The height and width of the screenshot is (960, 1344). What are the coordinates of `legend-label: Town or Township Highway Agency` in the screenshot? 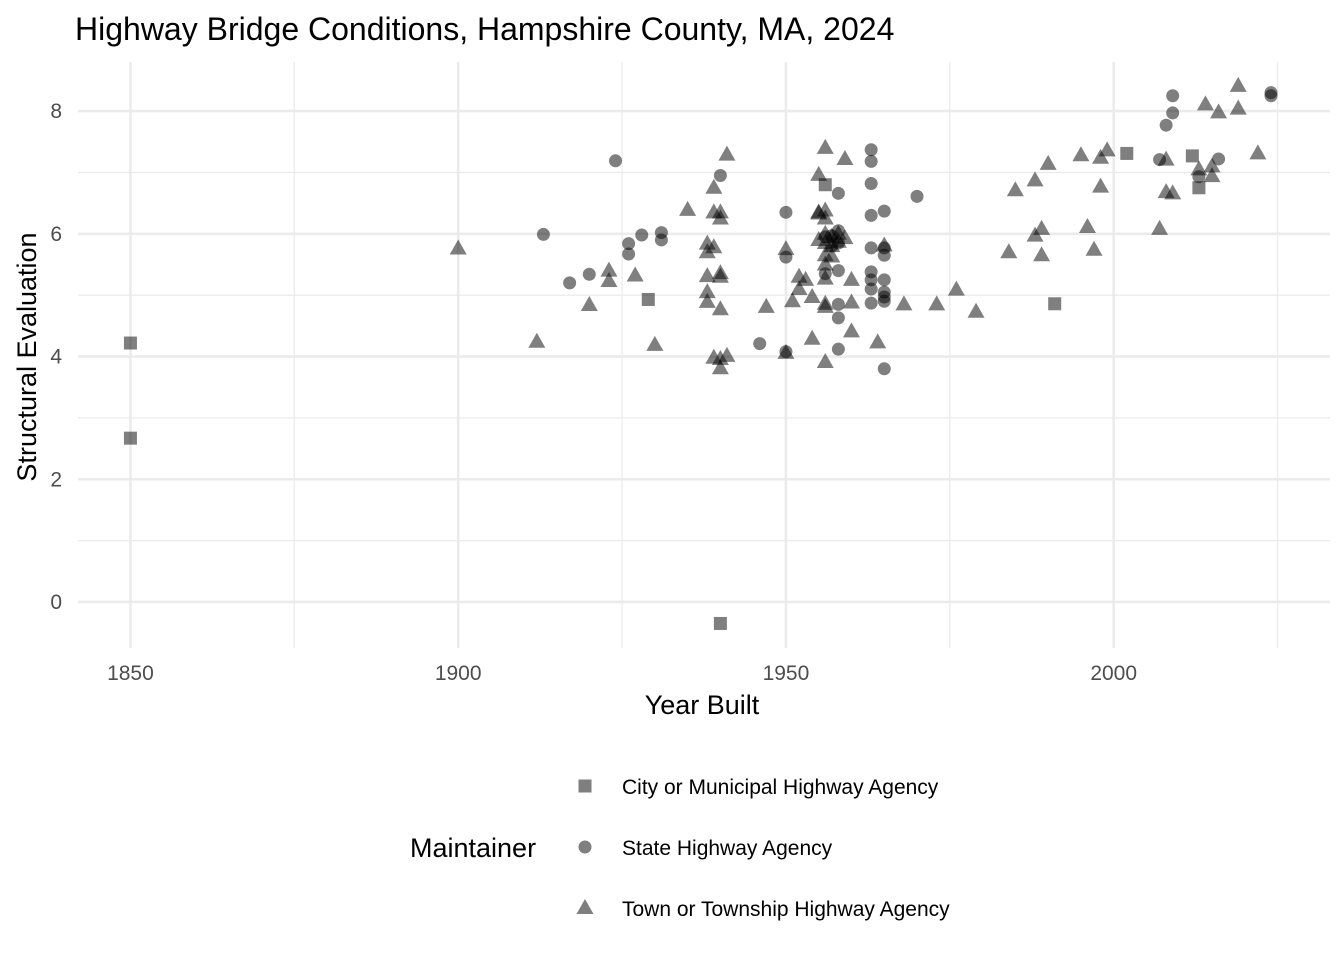 It's located at (786, 909).